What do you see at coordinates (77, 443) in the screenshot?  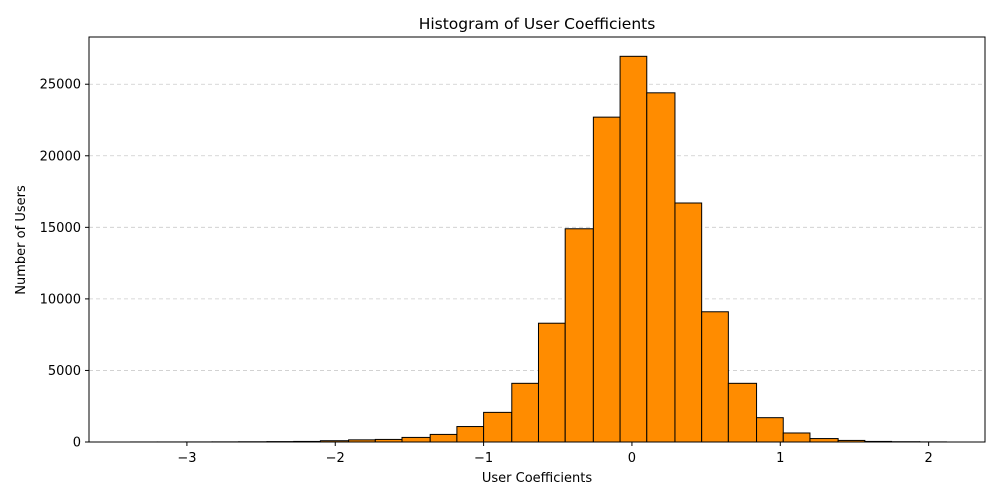 I see `y-tick-label-0: 0` at bounding box center [77, 443].